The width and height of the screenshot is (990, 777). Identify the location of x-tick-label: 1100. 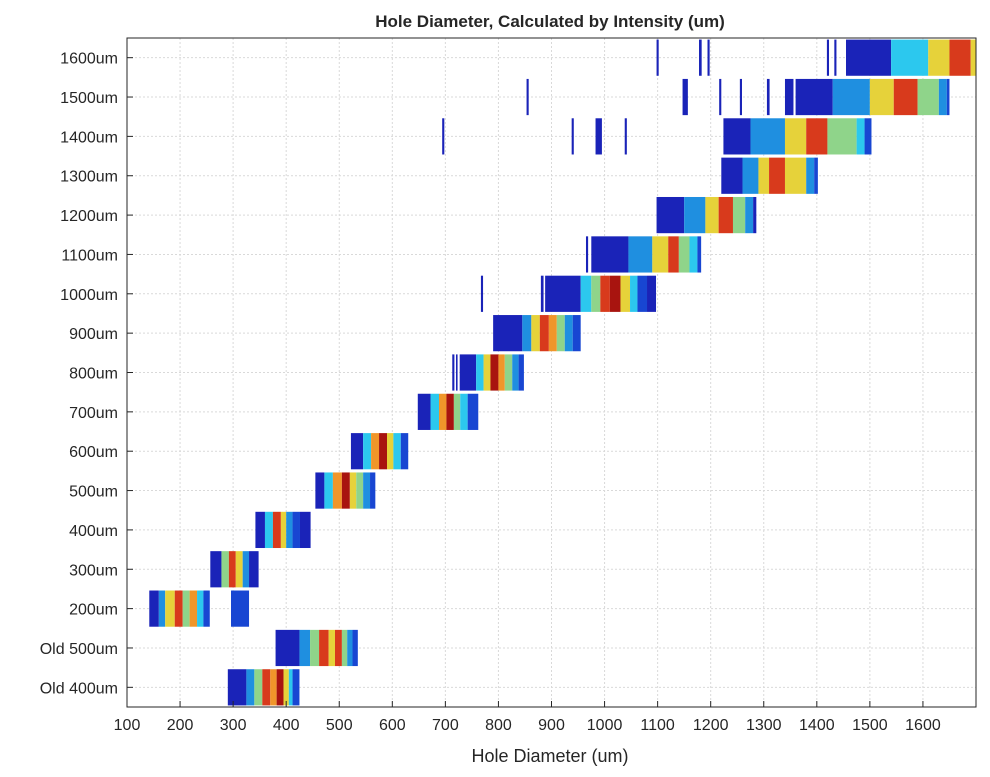
(657, 725).